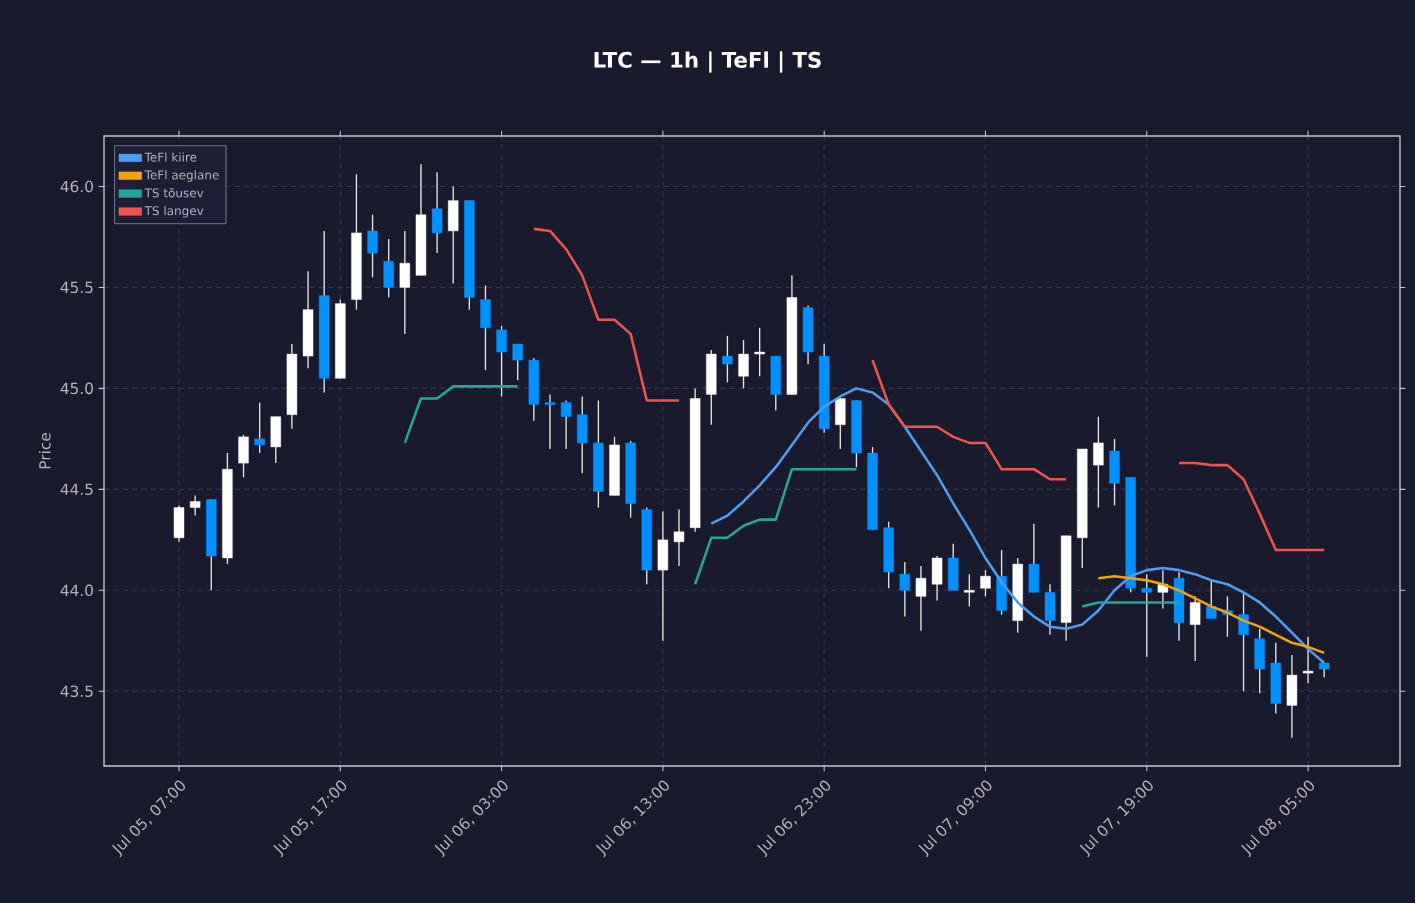 The width and height of the screenshot is (1415, 903). What do you see at coordinates (181, 176) in the screenshot?
I see `legend-label: TeFl aeglane` at bounding box center [181, 176].